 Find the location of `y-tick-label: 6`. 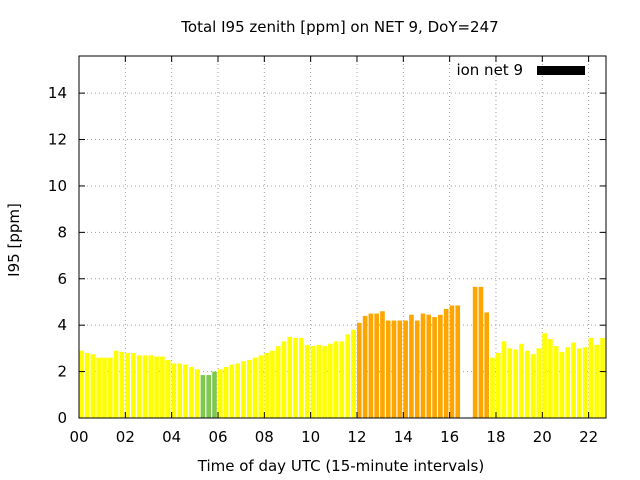

y-tick-label: 6 is located at coordinates (62, 279).